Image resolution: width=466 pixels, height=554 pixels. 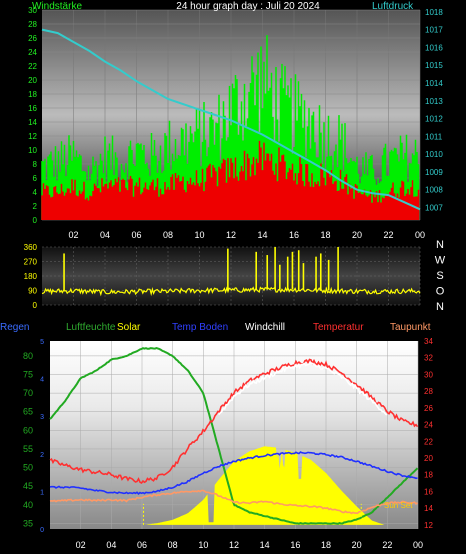 What do you see at coordinates (428, 391) in the screenshot?
I see `y-tick-label-temperature: 28` at bounding box center [428, 391].